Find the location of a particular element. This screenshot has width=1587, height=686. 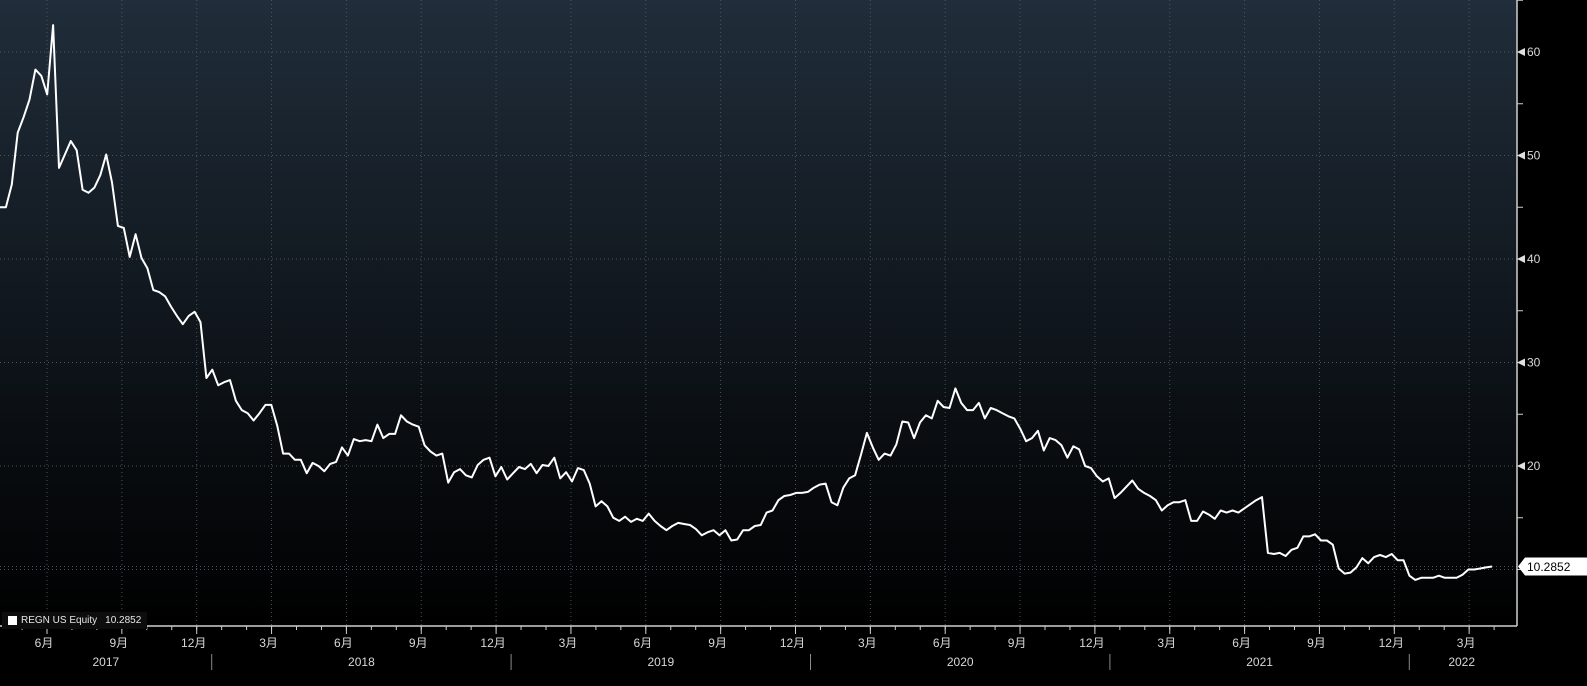

legend-label: REGN US Equity is located at coordinates (59, 620).